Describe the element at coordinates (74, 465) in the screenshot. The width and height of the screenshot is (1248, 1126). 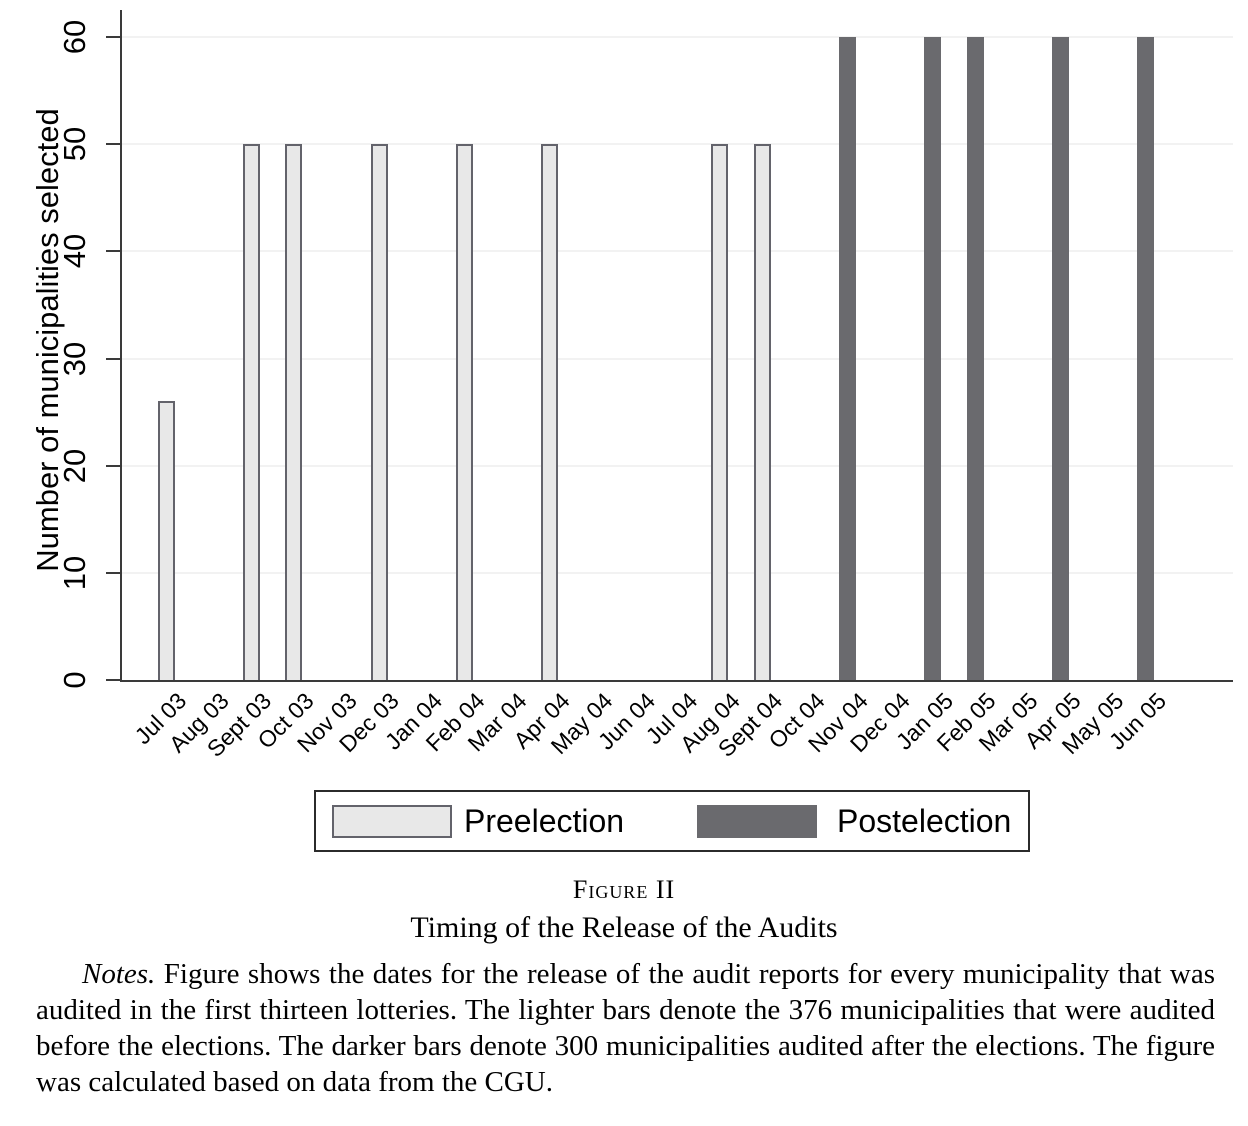
I see `y-tick-label-20: 20` at that location.